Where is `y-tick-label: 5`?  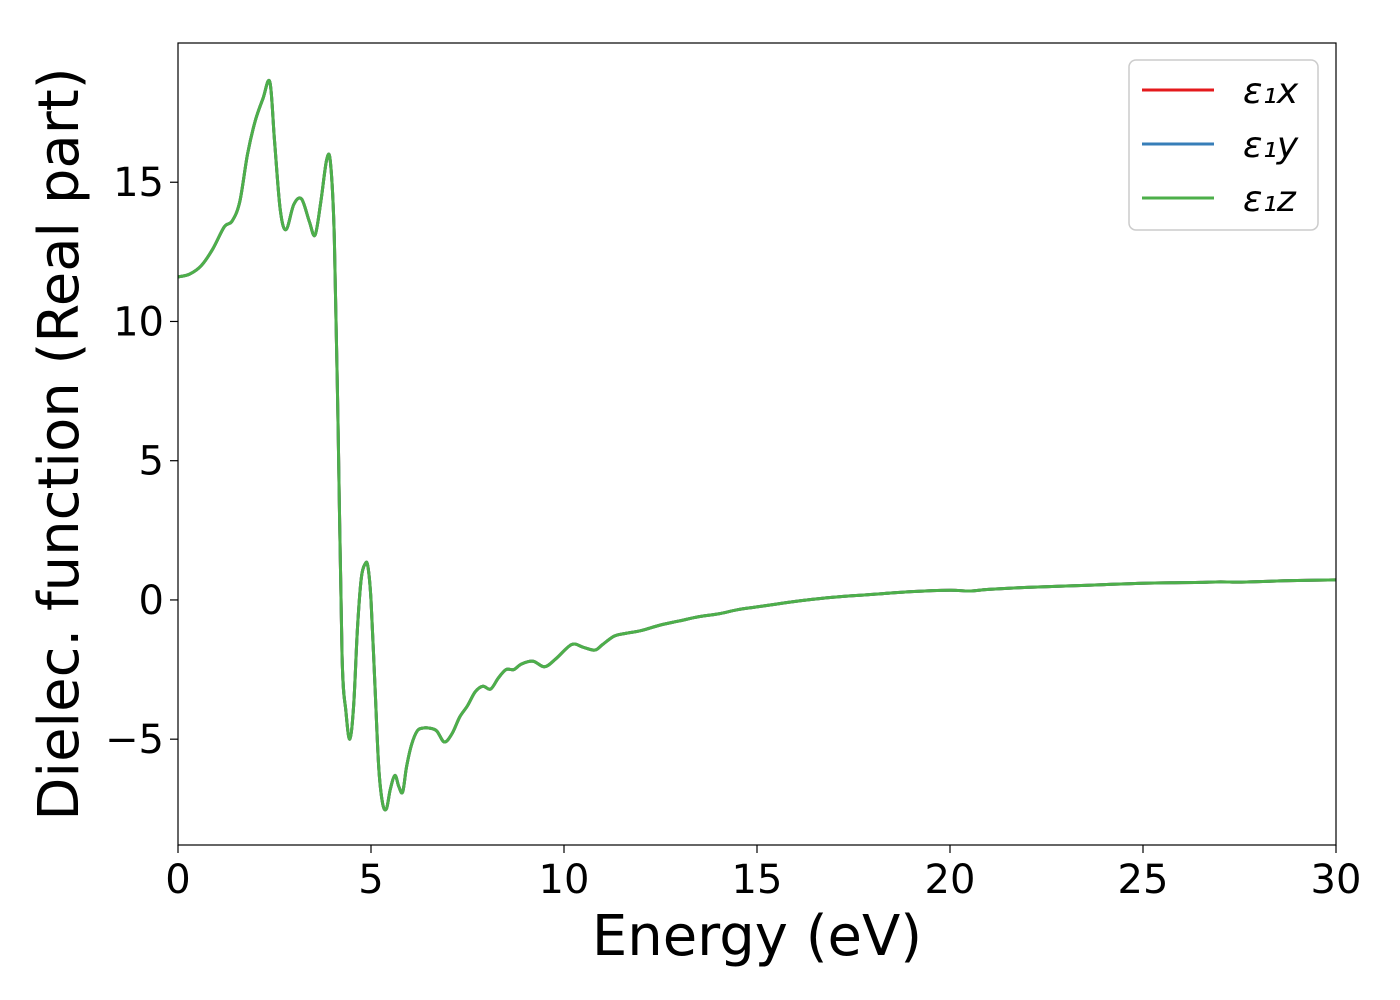 y-tick-label: 5 is located at coordinates (151, 462).